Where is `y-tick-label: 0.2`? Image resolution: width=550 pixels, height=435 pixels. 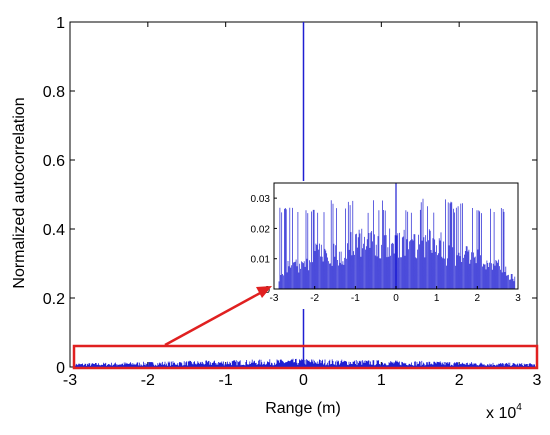
y-tick-label: 0.2 is located at coordinates (54, 299).